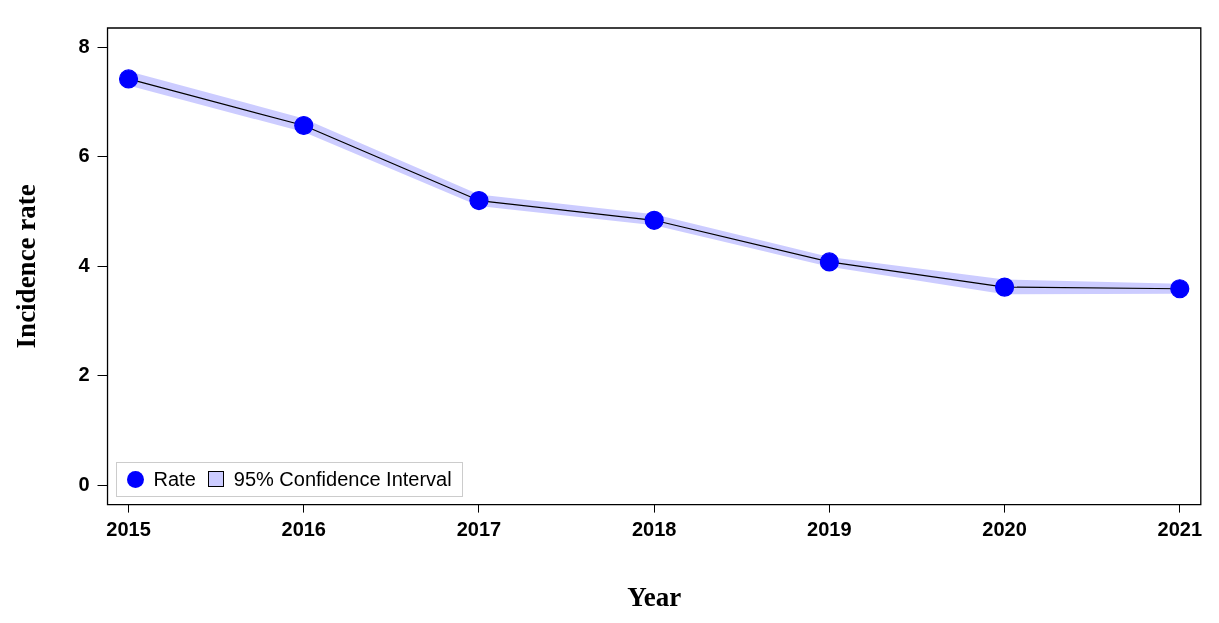 Image resolution: width=1219 pixels, height=623 pixels. I want to click on x-tick-label: 2016, so click(303, 529).